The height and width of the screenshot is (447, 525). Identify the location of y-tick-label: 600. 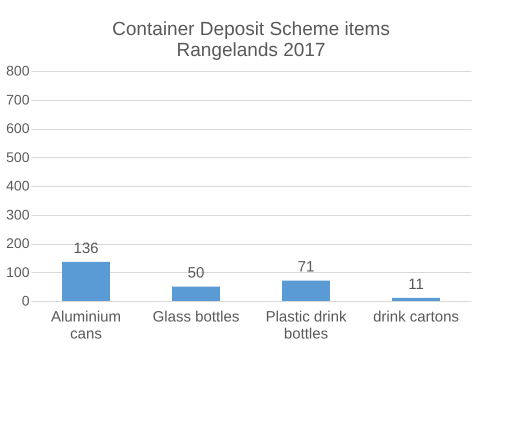
(18, 128).